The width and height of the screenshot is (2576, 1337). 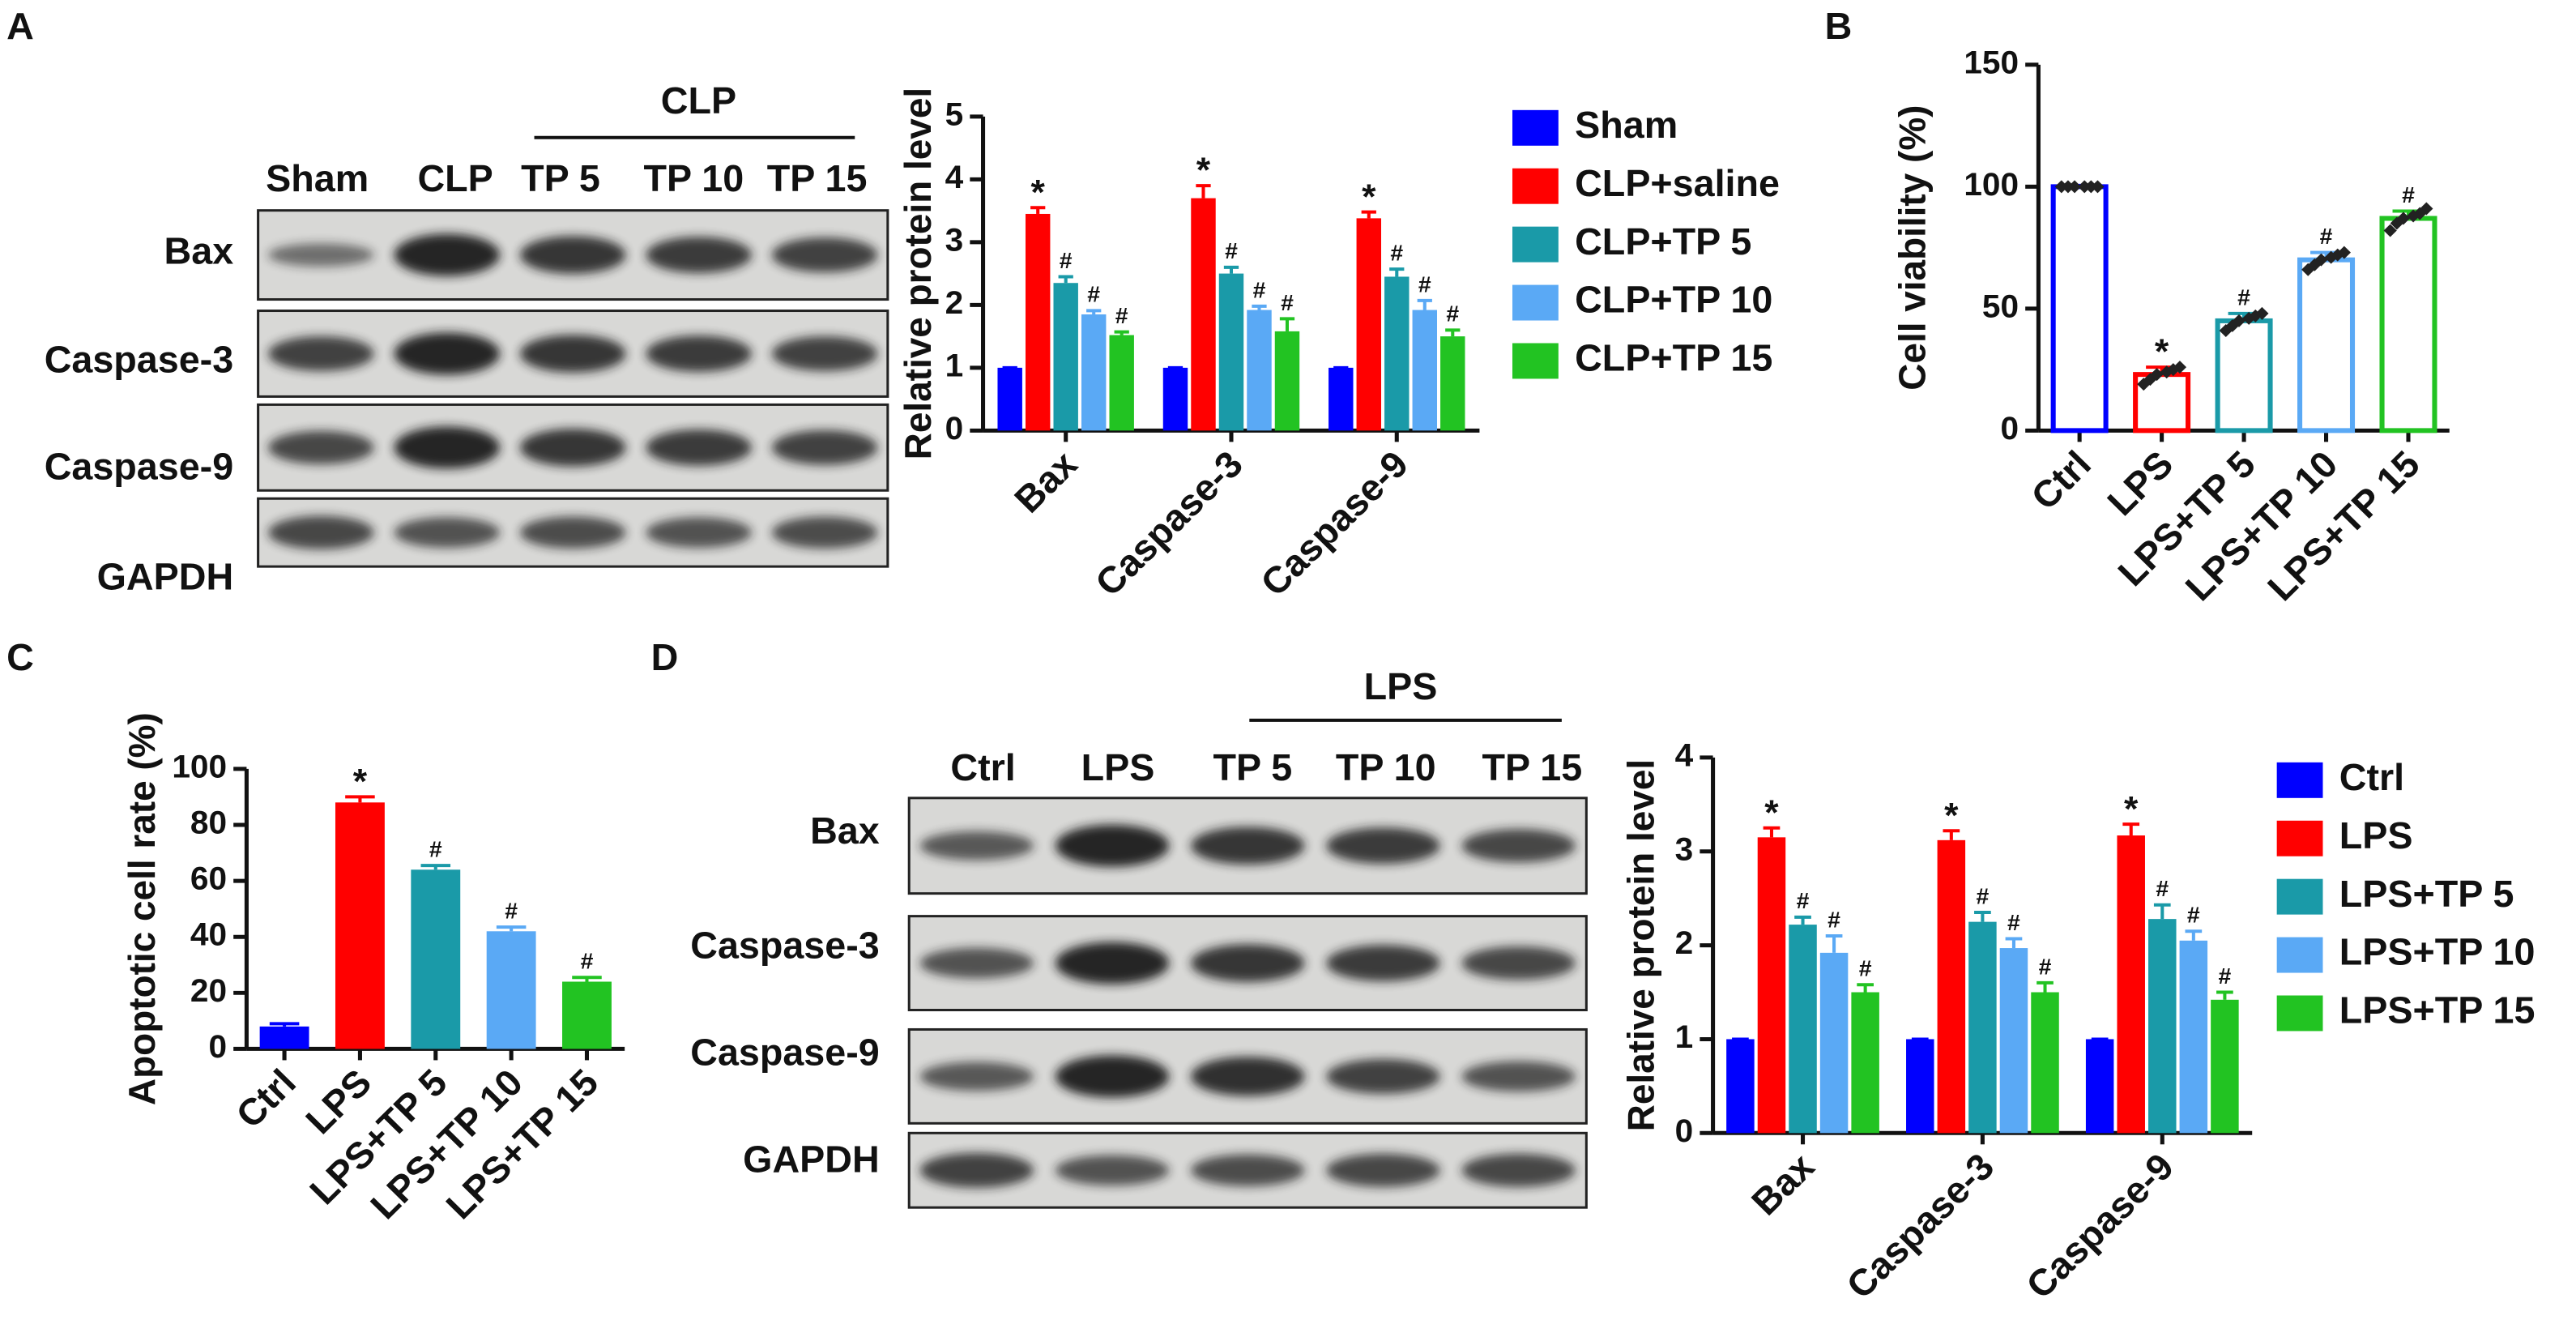 I want to click on panel-label: D, so click(x=665, y=657).